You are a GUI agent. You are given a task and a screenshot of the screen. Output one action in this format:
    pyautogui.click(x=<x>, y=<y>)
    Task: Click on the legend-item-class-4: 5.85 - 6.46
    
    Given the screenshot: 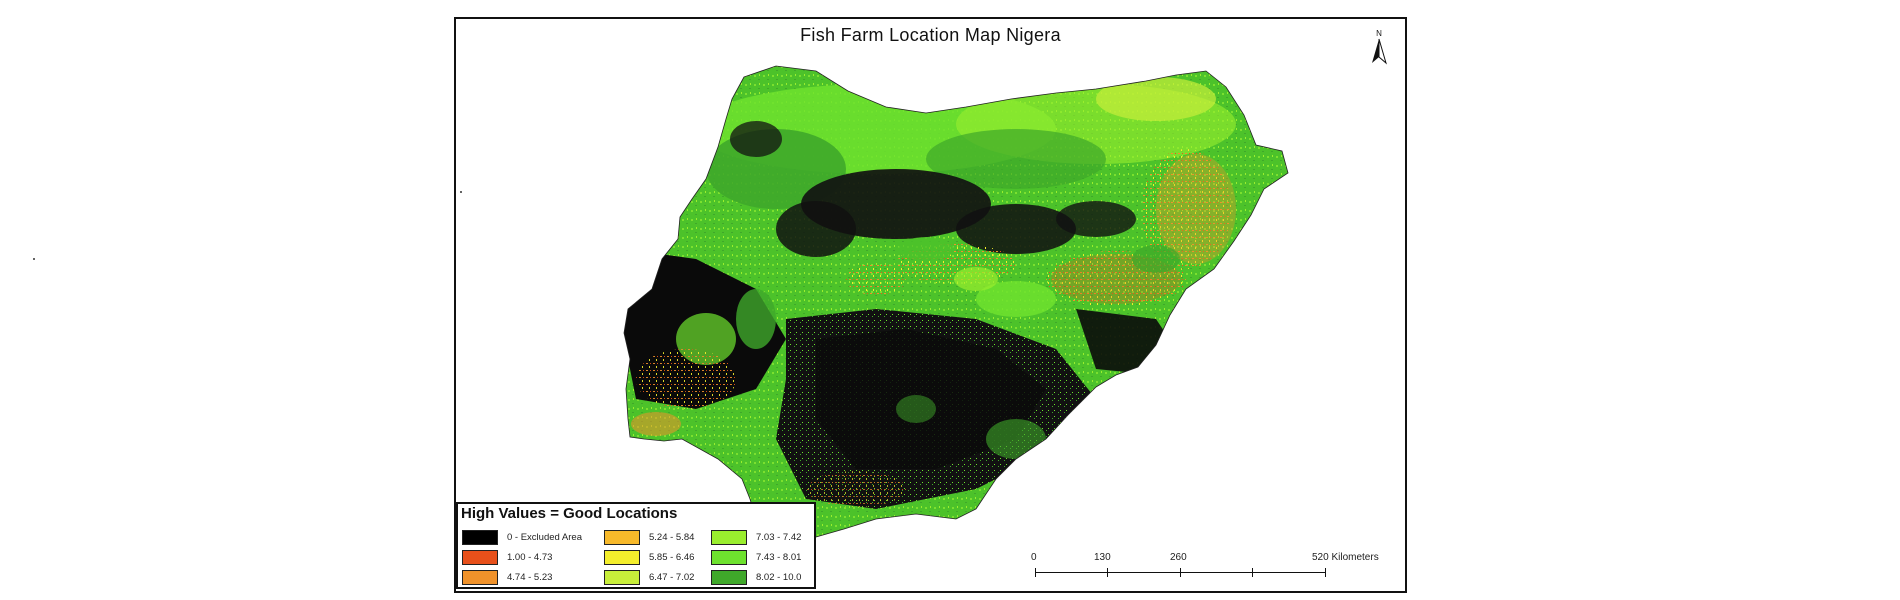 What is the action you would take?
    pyautogui.click(x=649, y=557)
    